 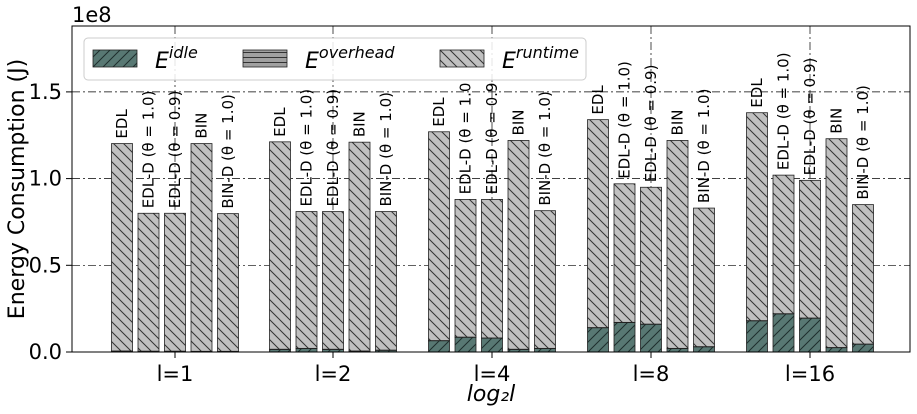 I want to click on x-tick-label: l=1, so click(x=175, y=374).